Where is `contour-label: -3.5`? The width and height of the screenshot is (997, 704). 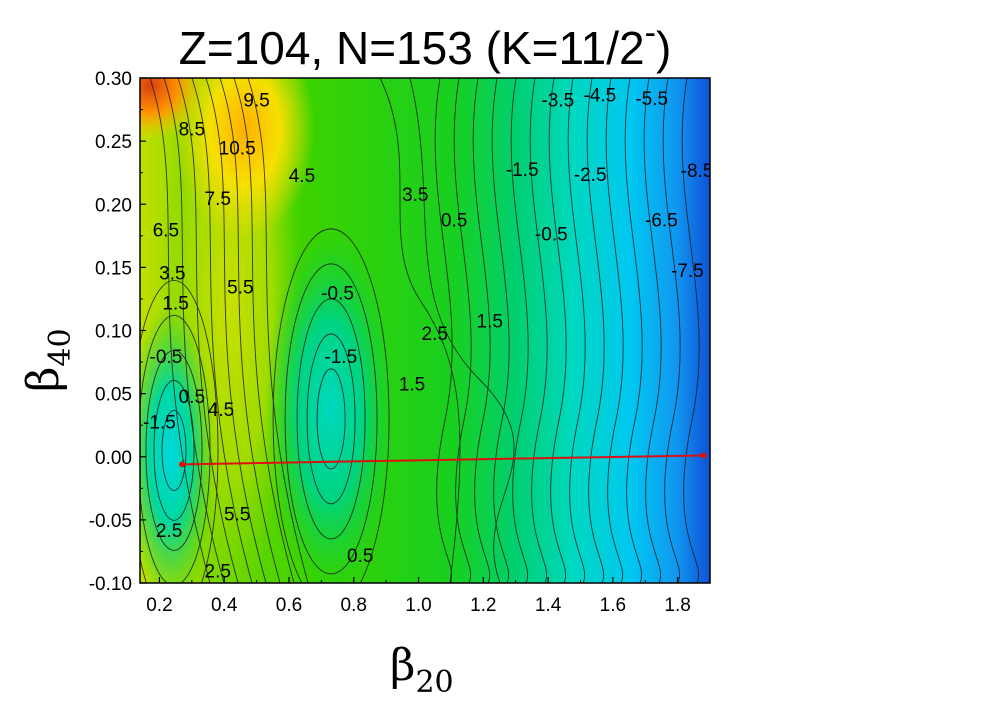
contour-label: -3.5 is located at coordinates (557, 100).